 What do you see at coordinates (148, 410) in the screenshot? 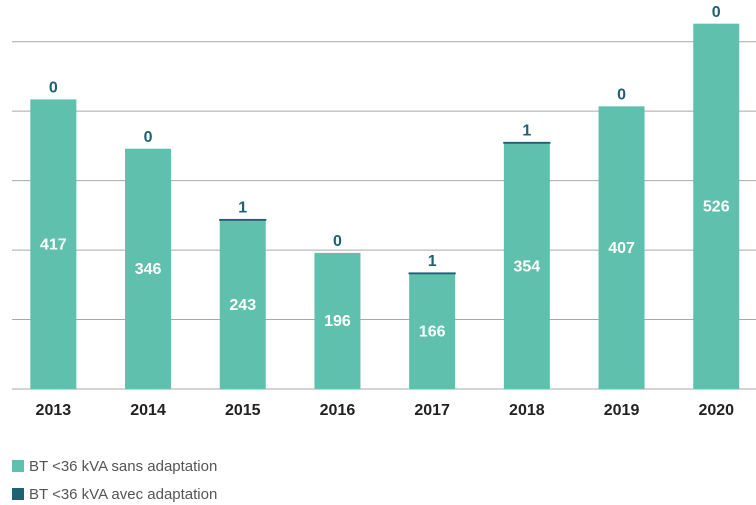
I see `x-tick-label: 2014` at bounding box center [148, 410].